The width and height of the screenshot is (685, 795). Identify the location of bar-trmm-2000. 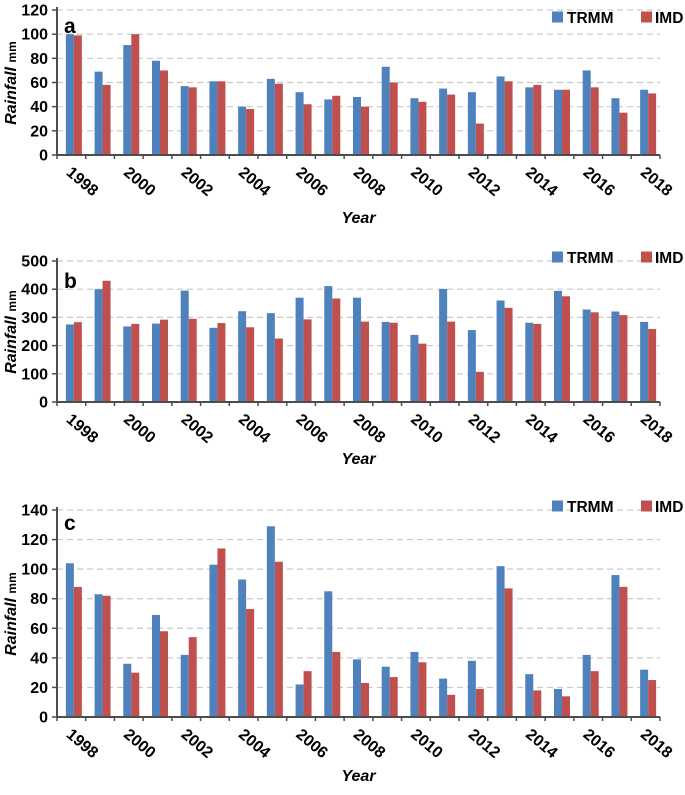
(127, 100).